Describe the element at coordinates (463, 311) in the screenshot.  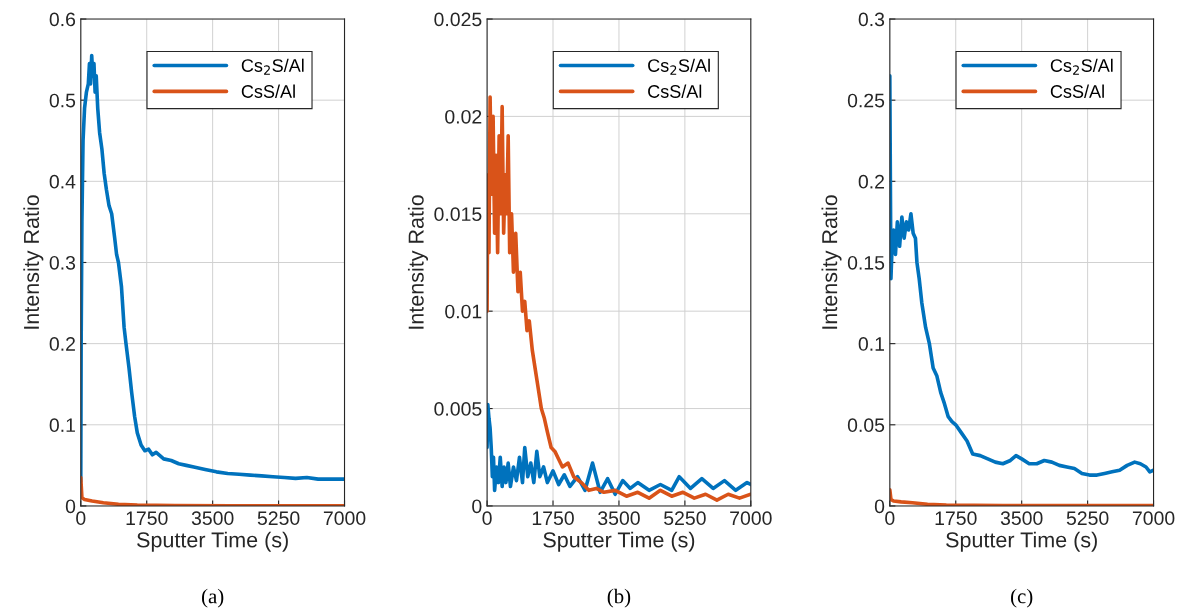
I see `y-tick-label: 0.01` at that location.